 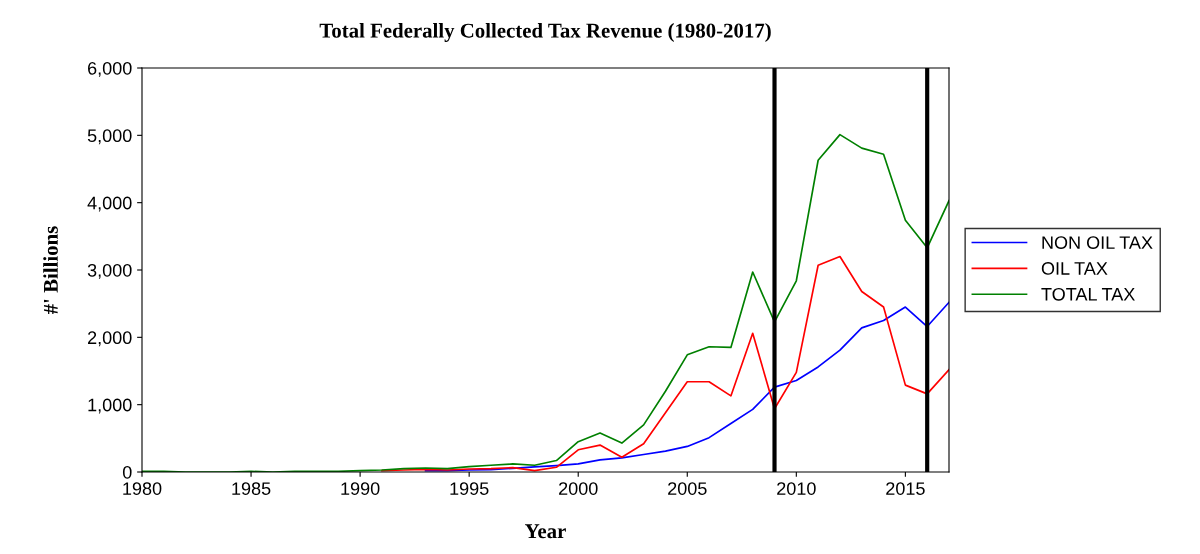 What do you see at coordinates (109, 137) in the screenshot?
I see `y-tick-label: 5,000` at bounding box center [109, 137].